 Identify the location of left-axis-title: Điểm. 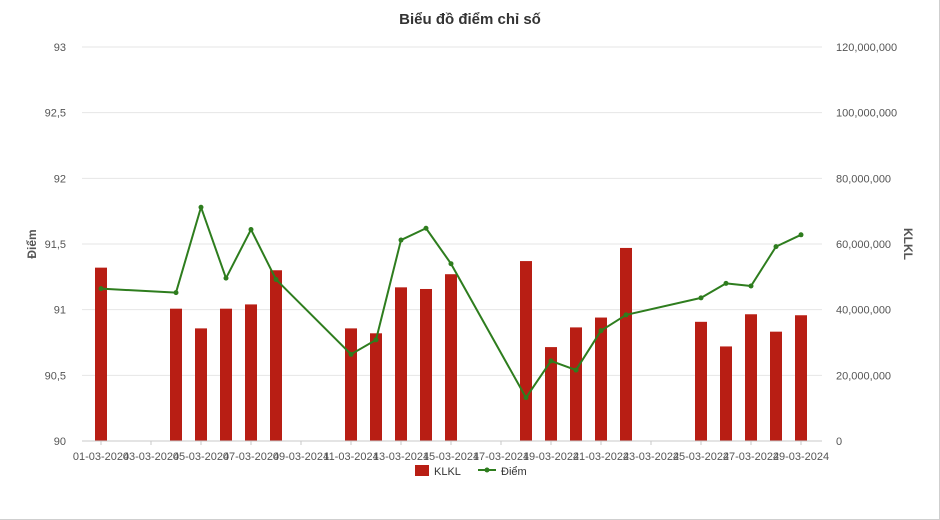
(32, 243).